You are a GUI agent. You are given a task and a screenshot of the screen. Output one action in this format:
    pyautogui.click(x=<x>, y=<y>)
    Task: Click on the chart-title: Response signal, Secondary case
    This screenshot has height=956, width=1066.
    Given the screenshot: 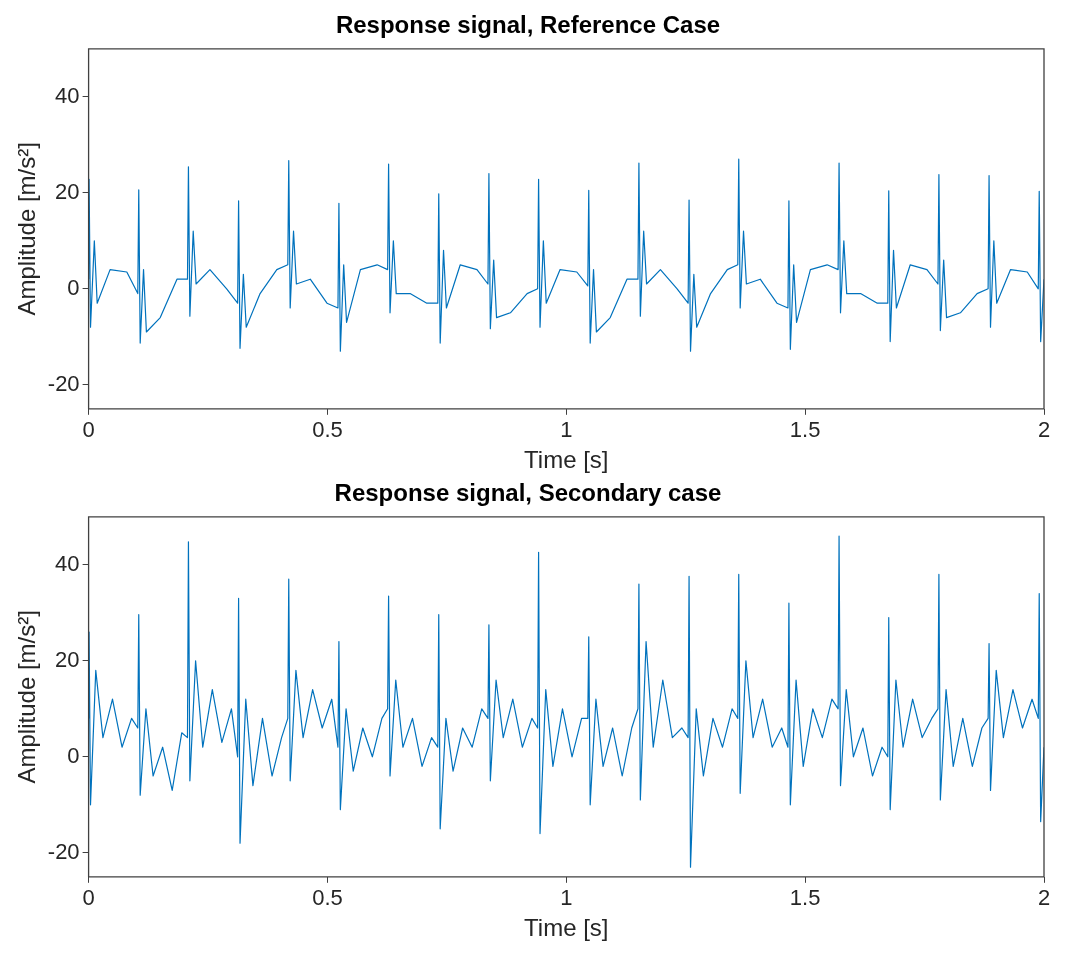 What is the action you would take?
    pyautogui.click(x=528, y=493)
    